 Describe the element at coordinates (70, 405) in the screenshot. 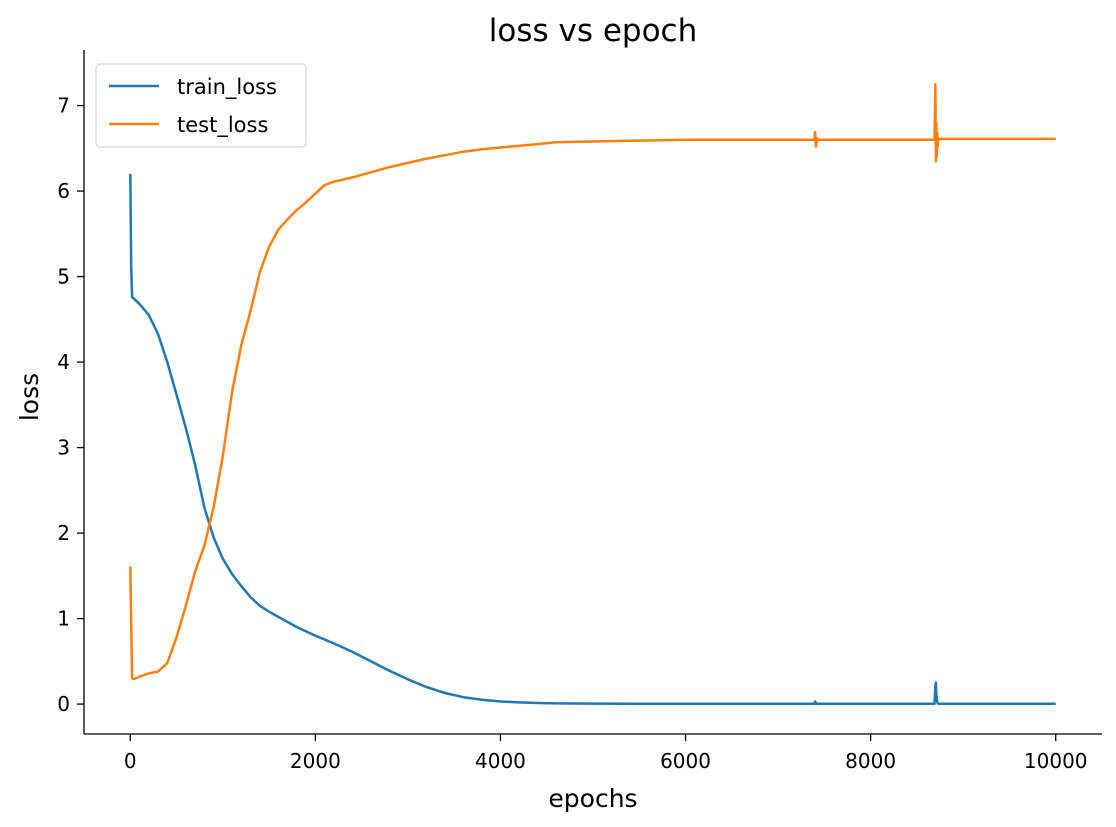

I see `y-ticks: 0 1 2 3 4 5 6 7` at that location.